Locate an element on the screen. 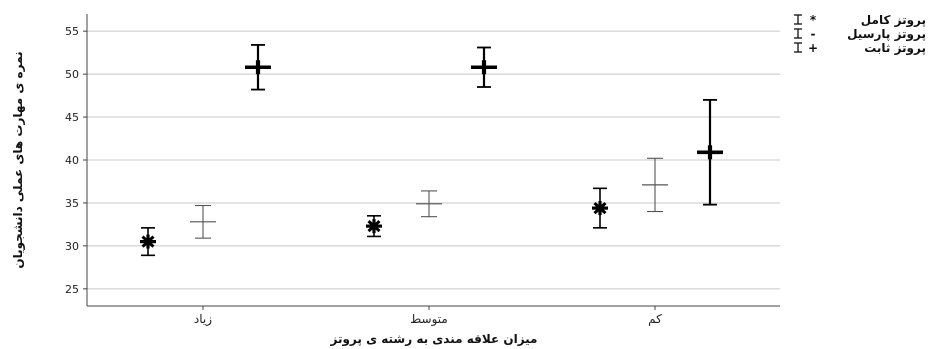 Image resolution: width=940 pixels, height=349 pixels. x-category-label: کم is located at coordinates (655, 319).